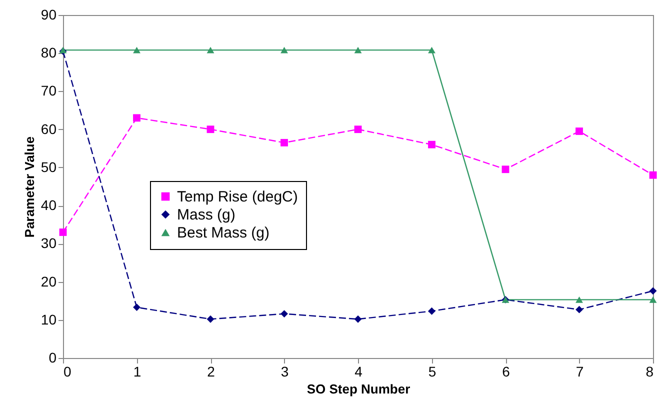  Describe the element at coordinates (52, 358) in the screenshot. I see `y-tick-label: 0` at that location.